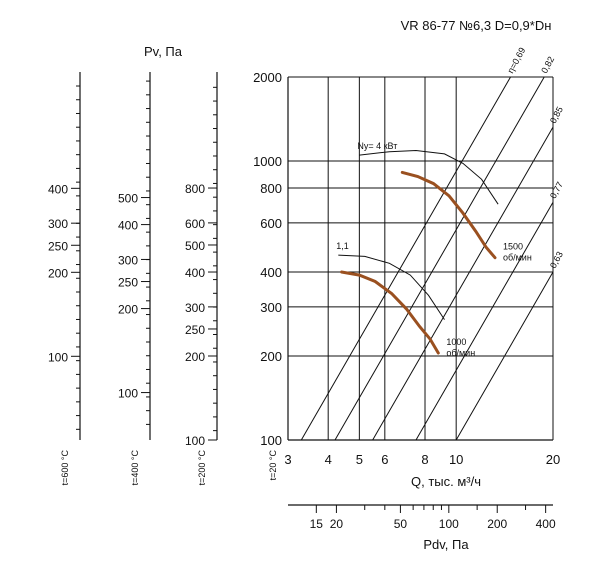 Image resolution: width=590 pixels, height=574 pixels. I want to click on temperature-label: t=400 °C, so click(135, 468).